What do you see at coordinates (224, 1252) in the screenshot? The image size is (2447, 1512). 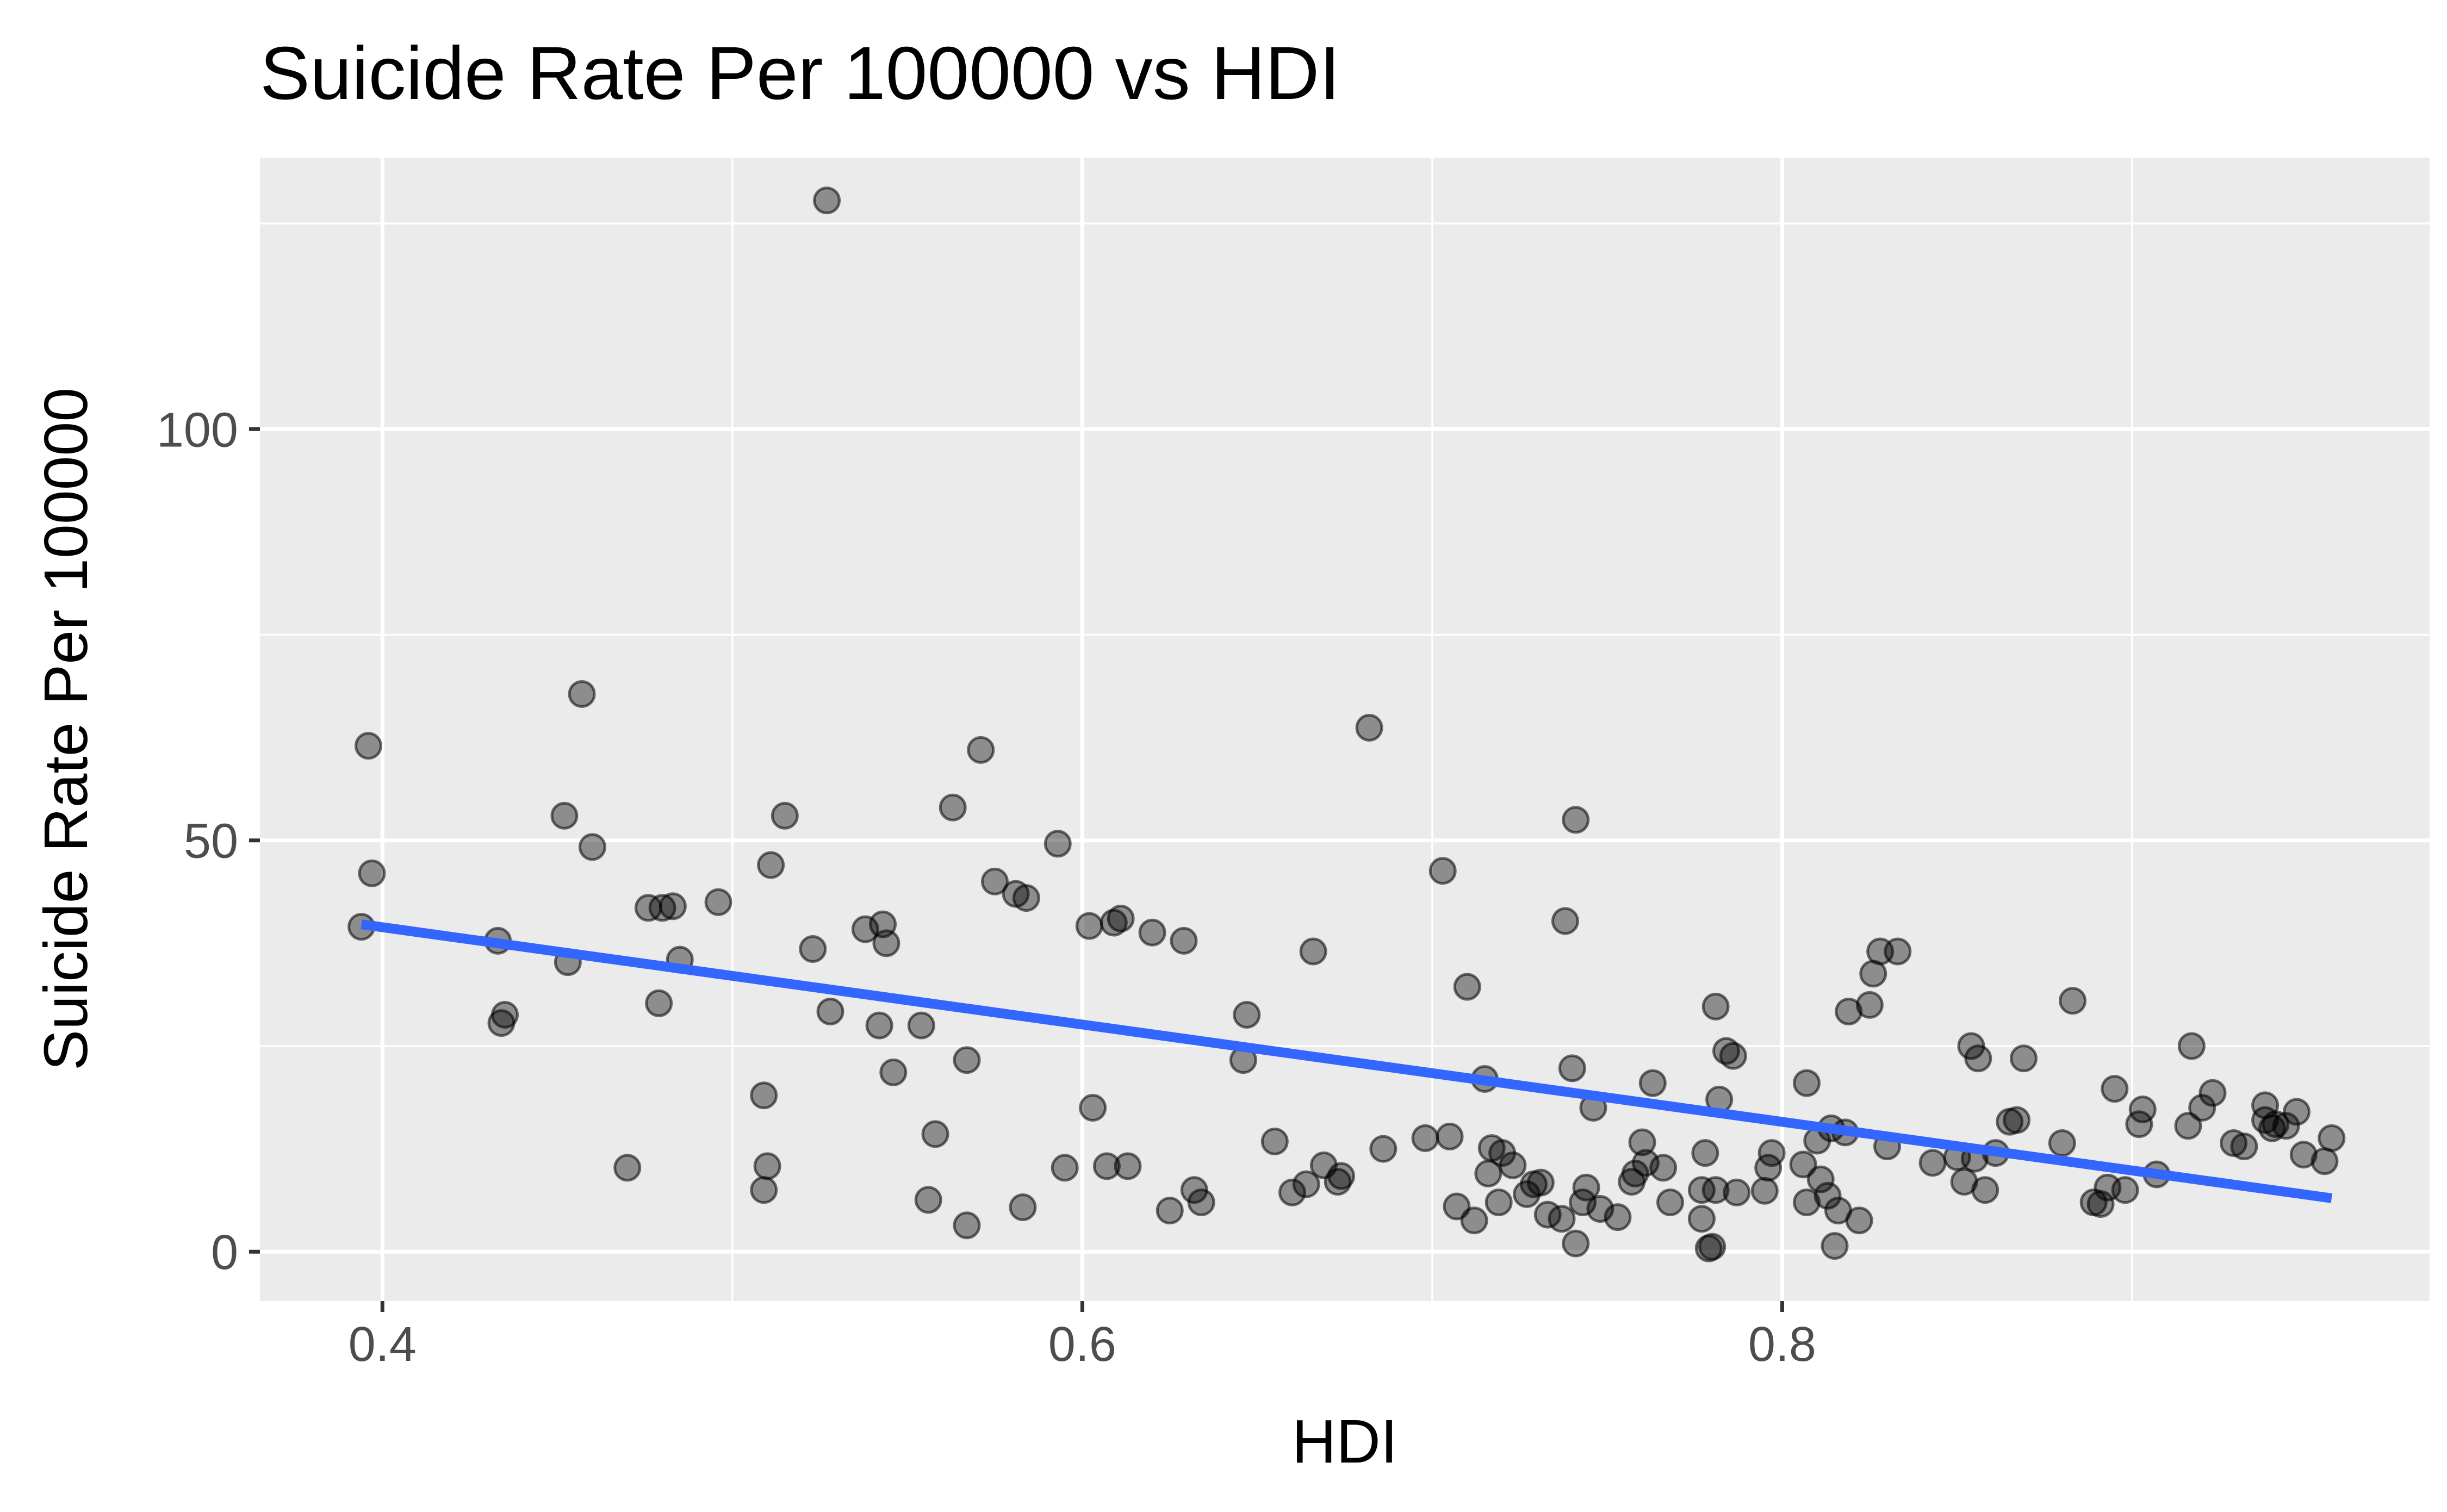 I see `y-tick-label: 0` at bounding box center [224, 1252].